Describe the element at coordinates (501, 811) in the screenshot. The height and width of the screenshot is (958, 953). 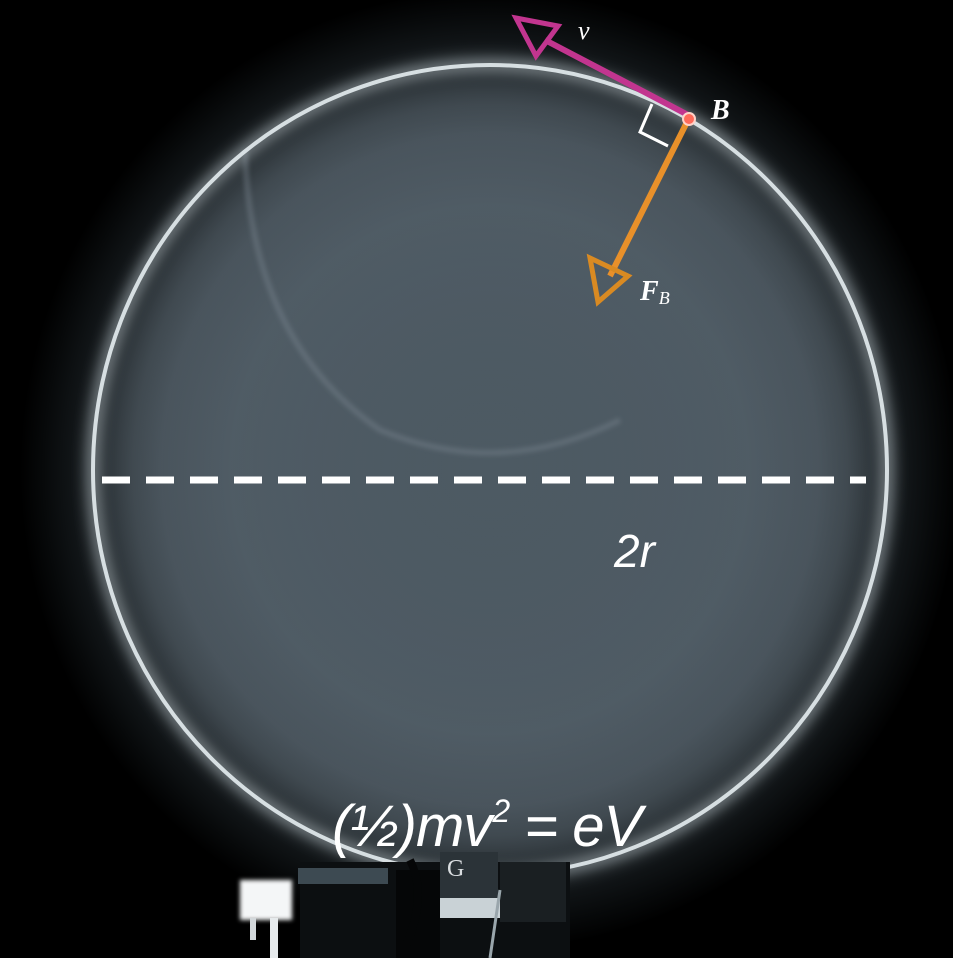
I see `energy-equation-exponent: 2` at that location.